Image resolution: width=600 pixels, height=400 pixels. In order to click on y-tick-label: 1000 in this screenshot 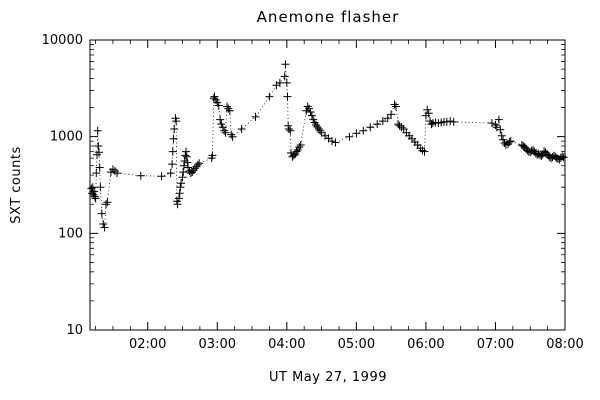, I will do `click(66, 137)`.